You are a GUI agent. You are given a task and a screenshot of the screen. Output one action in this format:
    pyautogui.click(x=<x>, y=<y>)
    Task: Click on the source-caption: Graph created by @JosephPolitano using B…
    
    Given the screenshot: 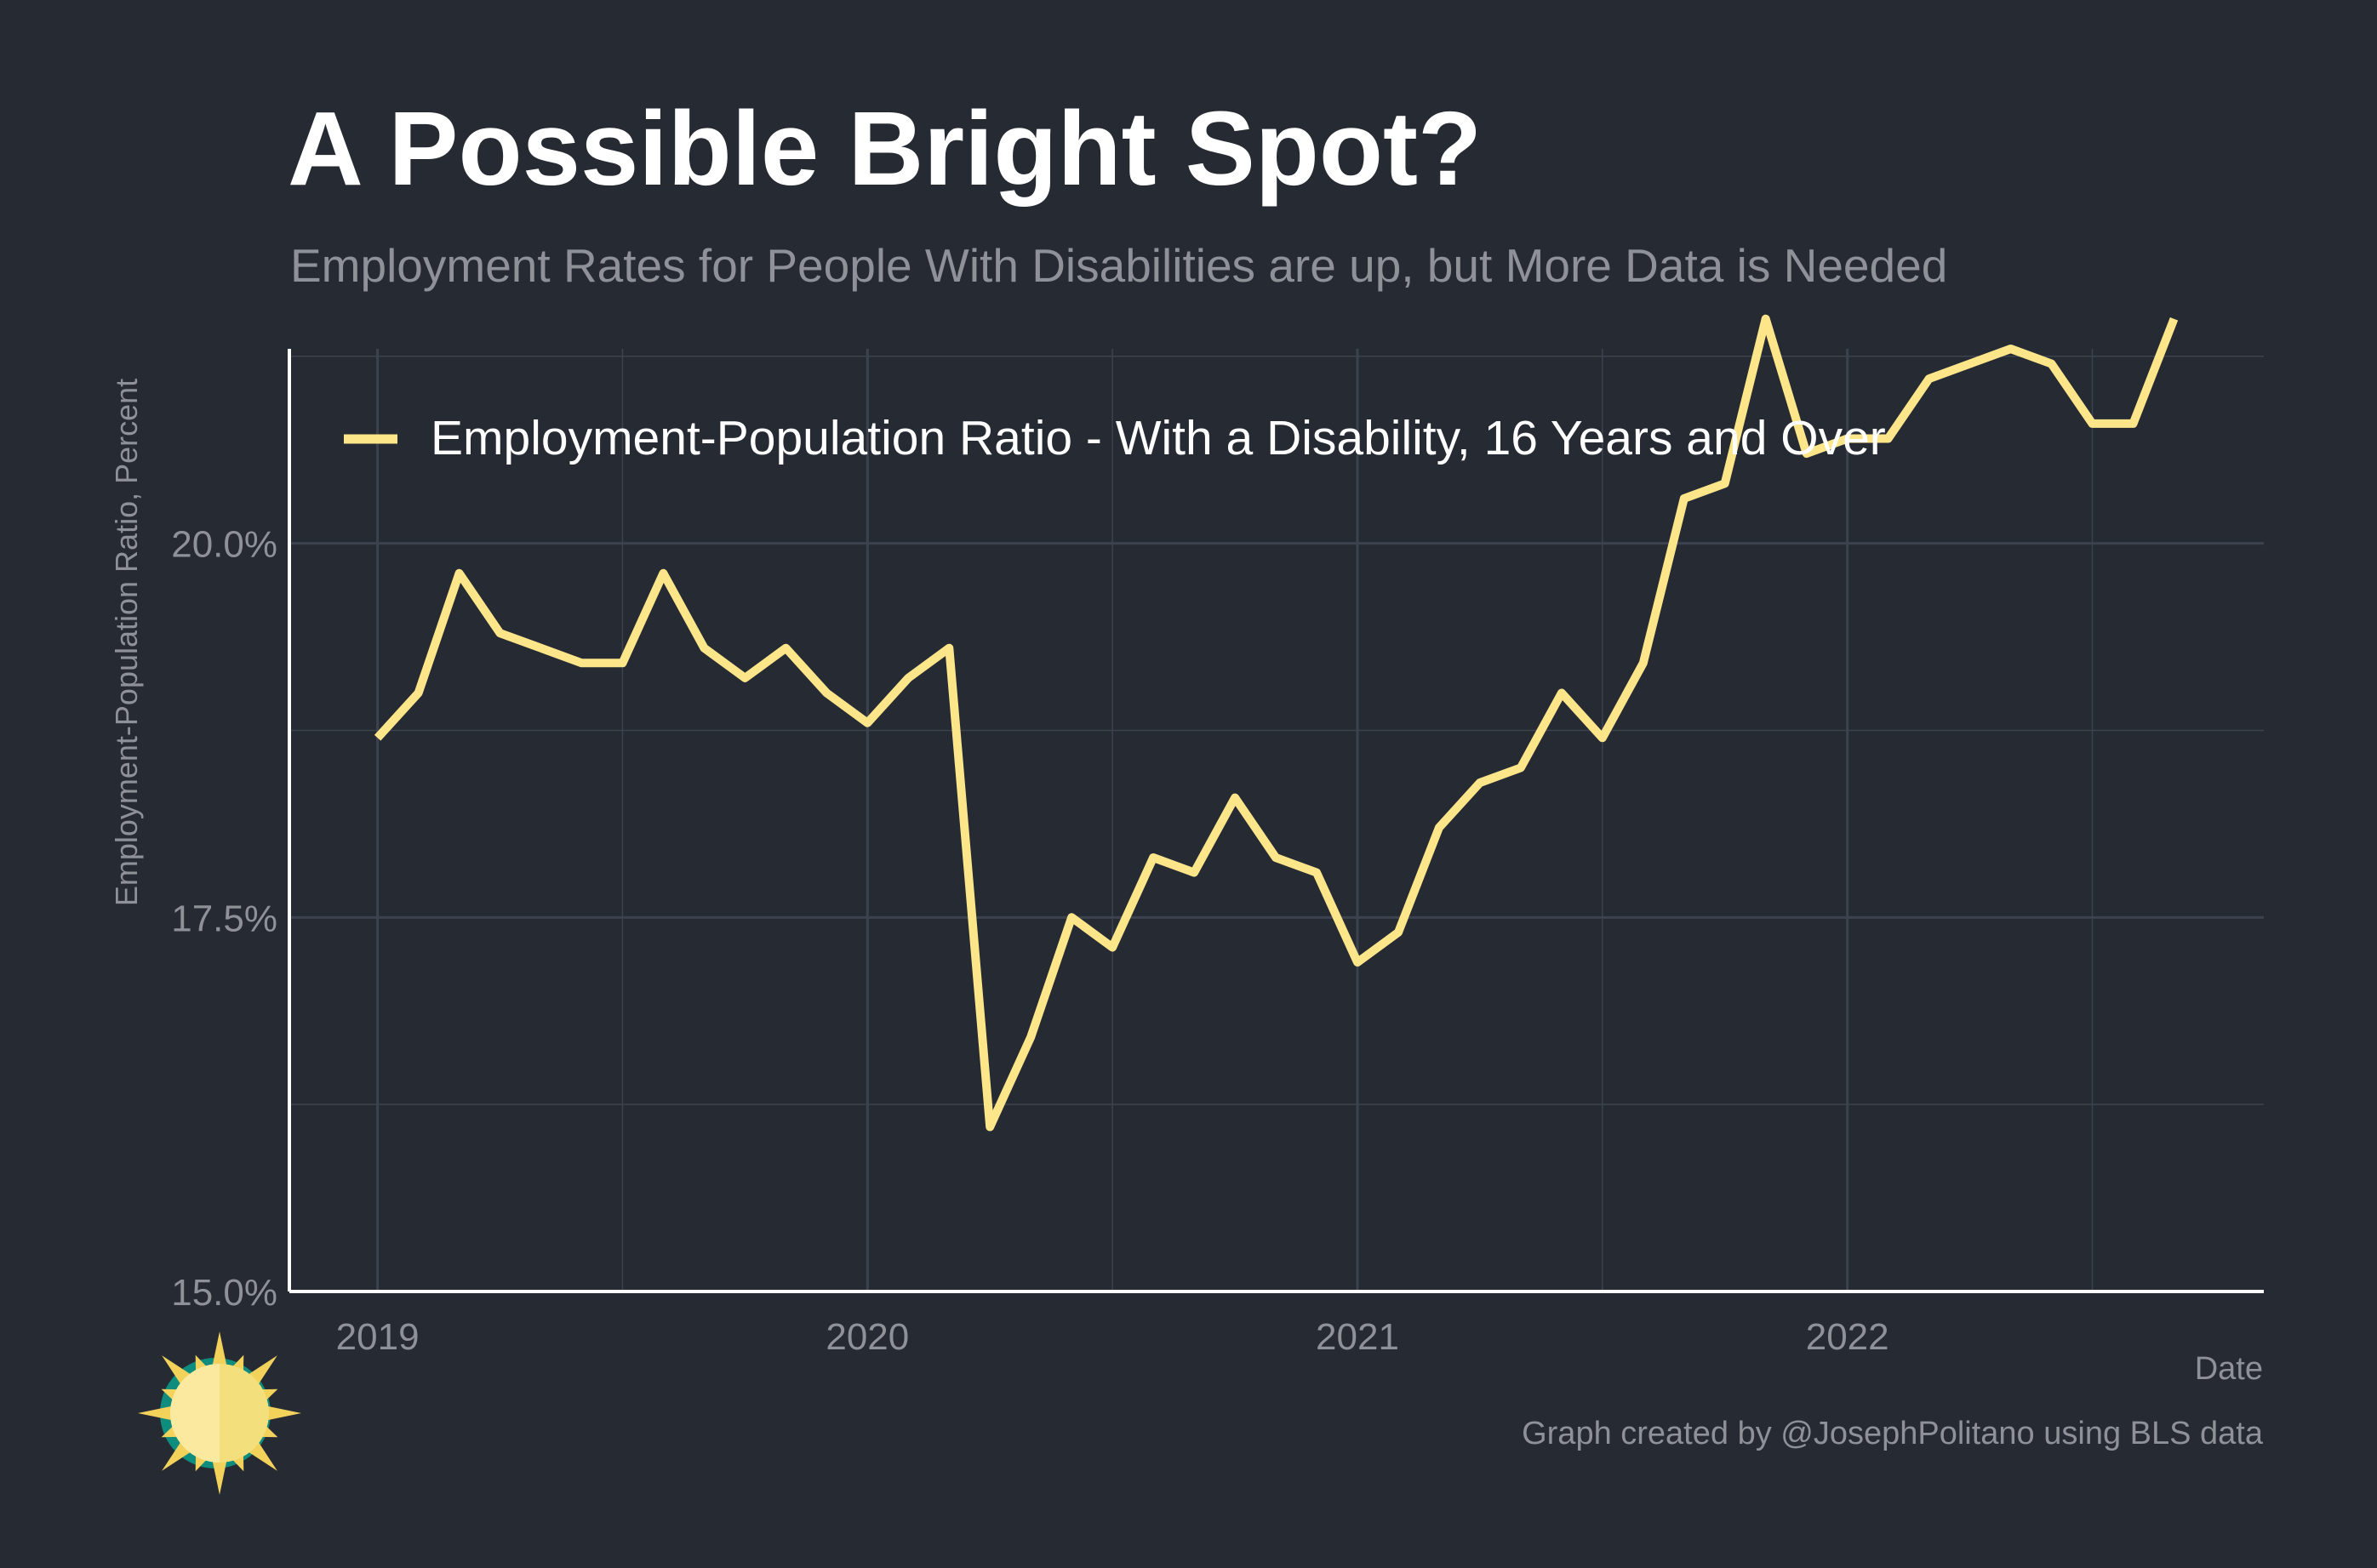 What is the action you would take?
    pyautogui.click(x=1893, y=1433)
    